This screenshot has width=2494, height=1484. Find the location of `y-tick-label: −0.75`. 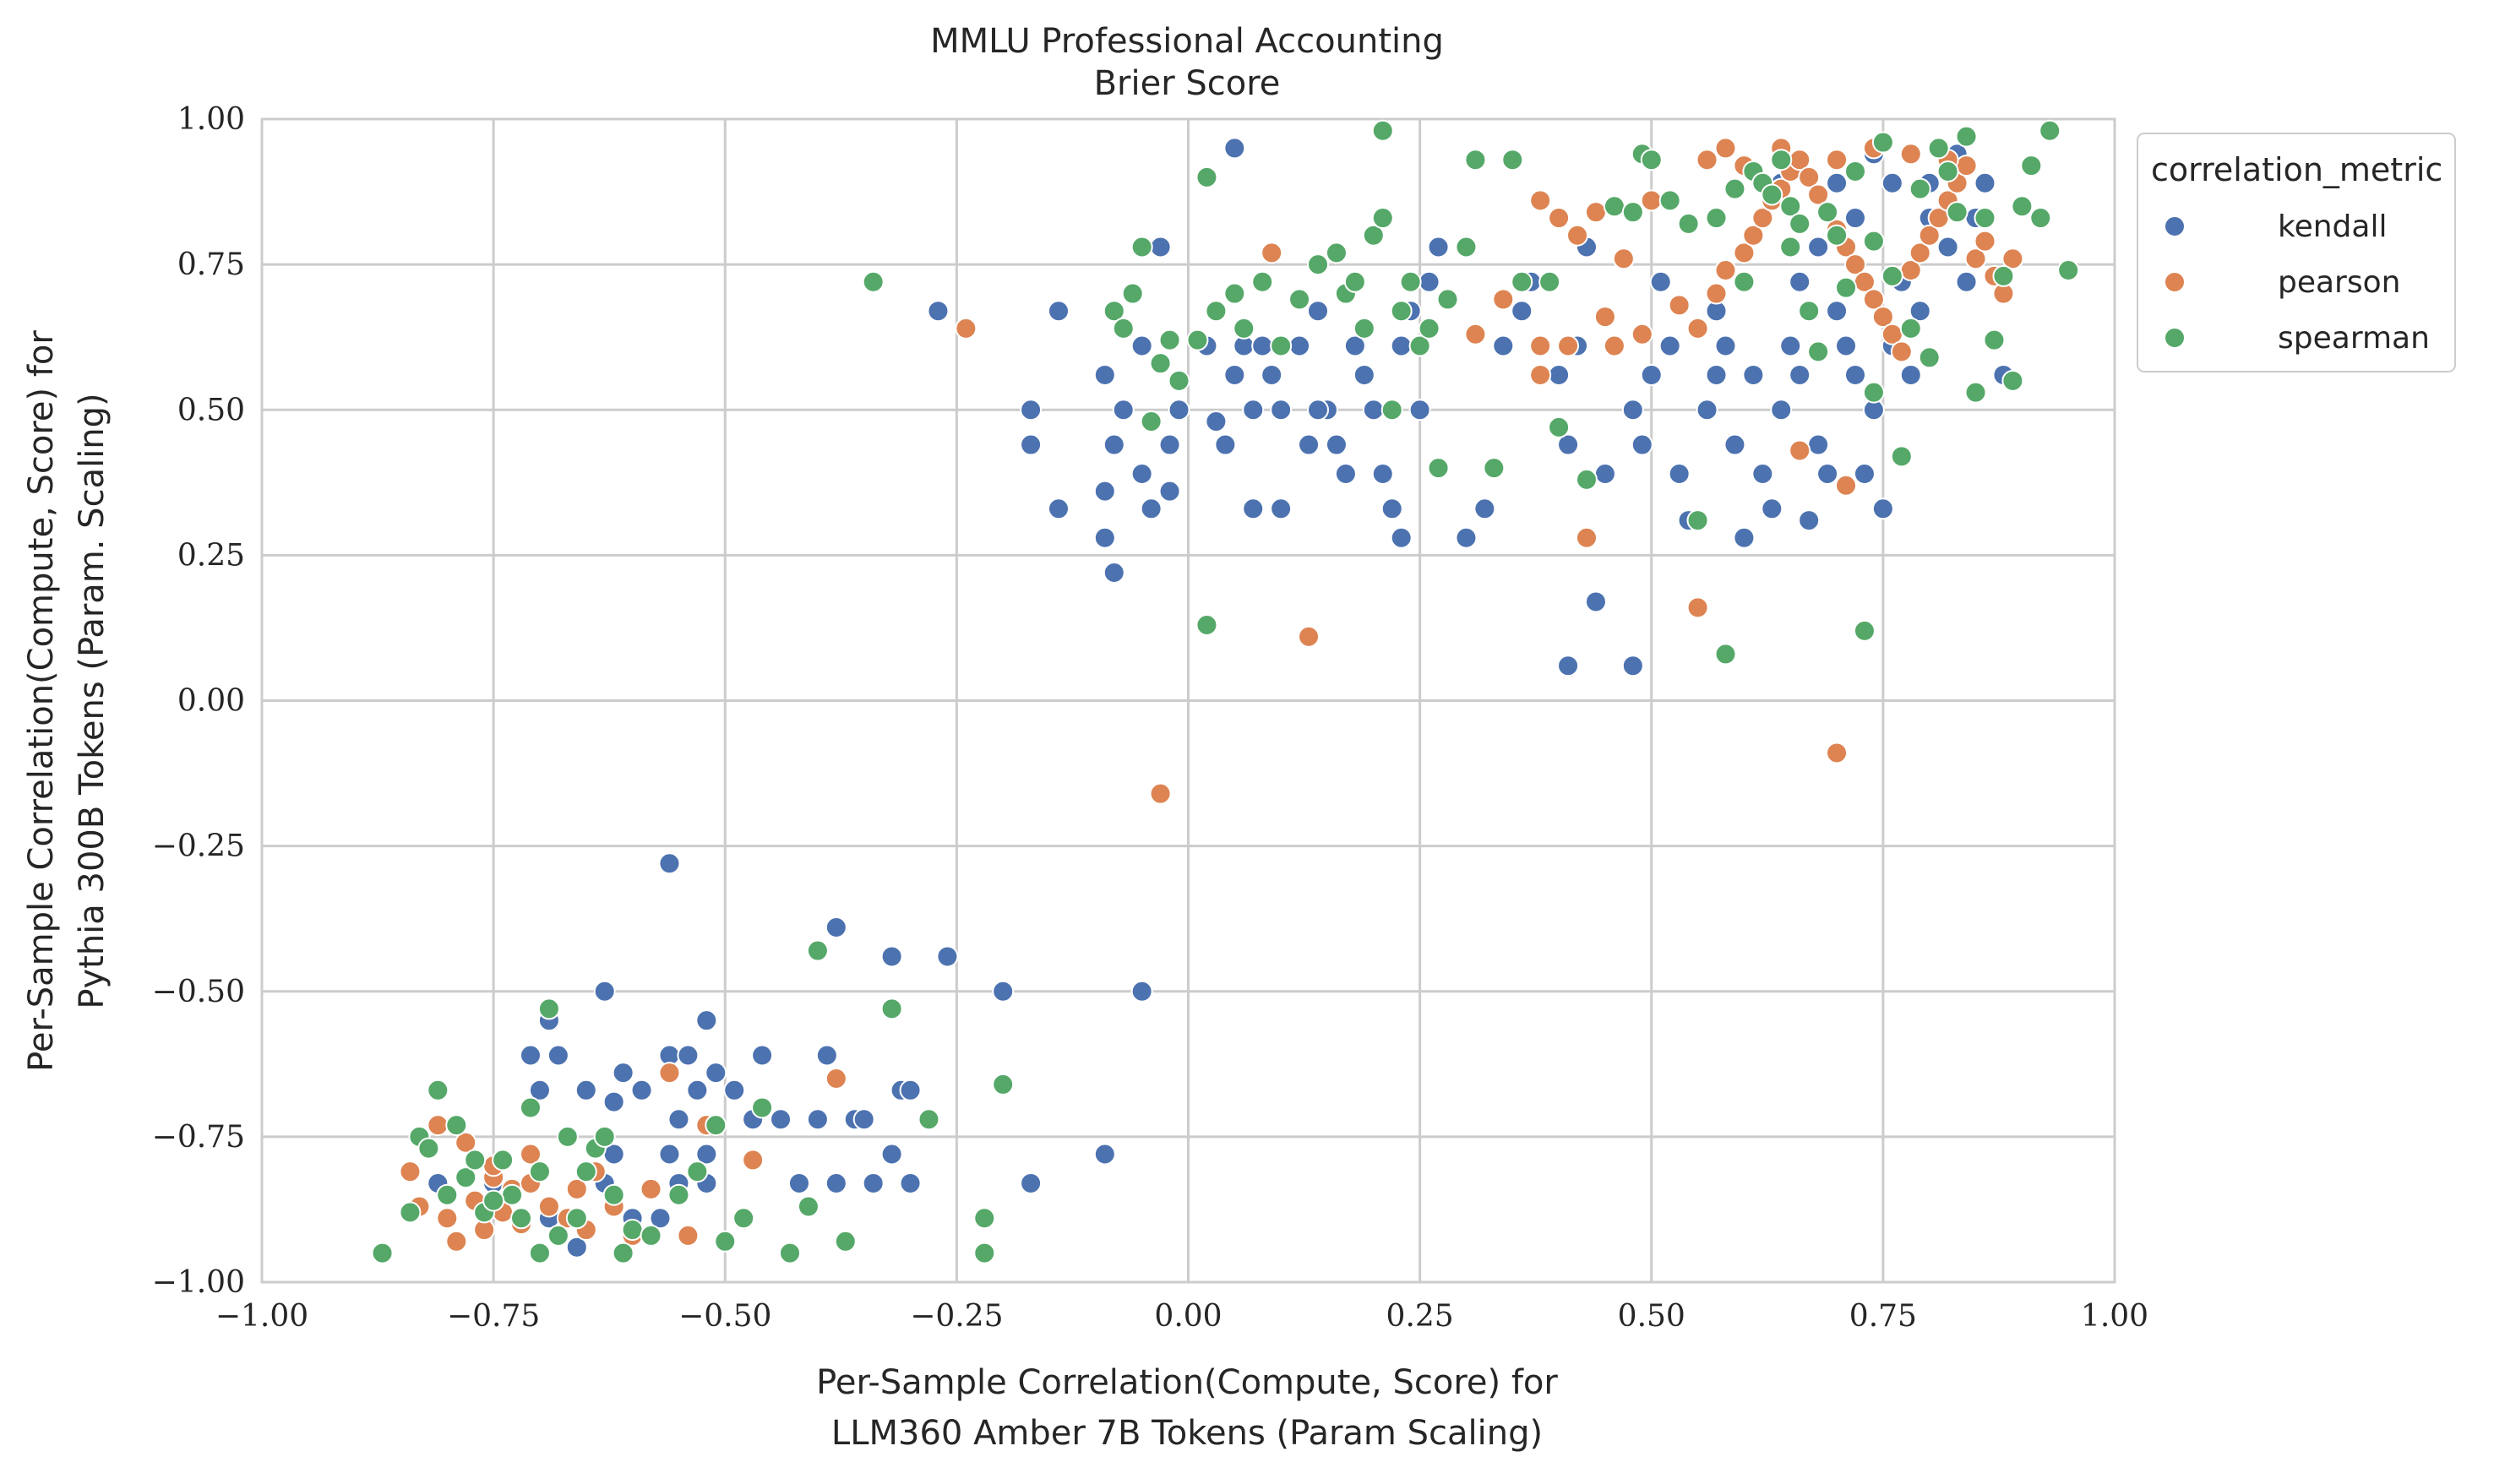

y-tick-label: −0.75 is located at coordinates (198, 1137).